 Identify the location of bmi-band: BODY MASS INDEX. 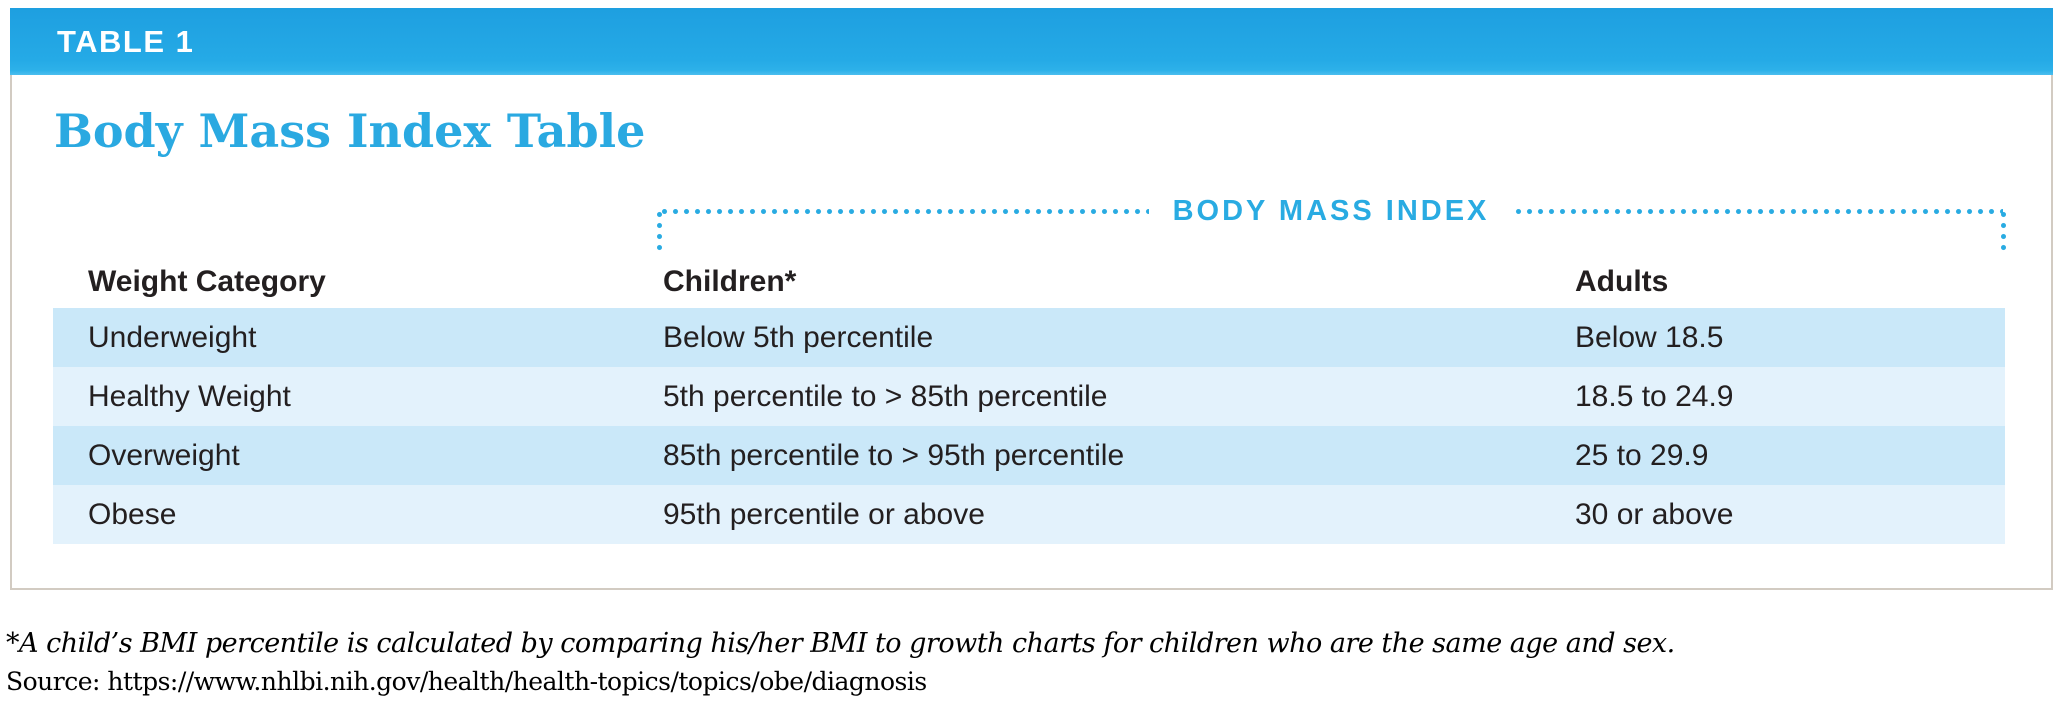
(1331, 211).